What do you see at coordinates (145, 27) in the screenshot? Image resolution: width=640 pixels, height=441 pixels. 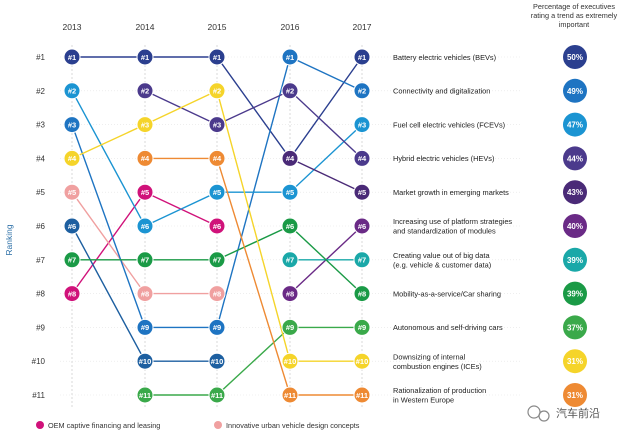 I see `year-label: 2014` at bounding box center [145, 27].